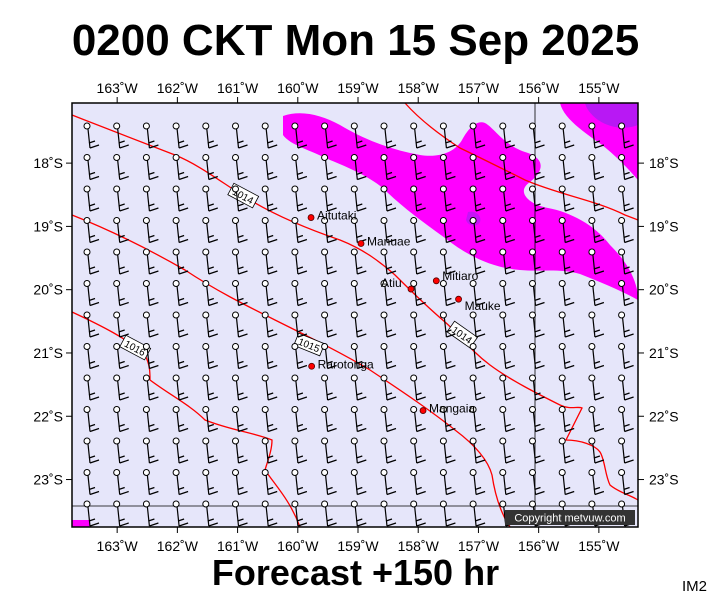 The image size is (711, 600). I want to click on lon-label-bottom: 162˚W, so click(178, 546).